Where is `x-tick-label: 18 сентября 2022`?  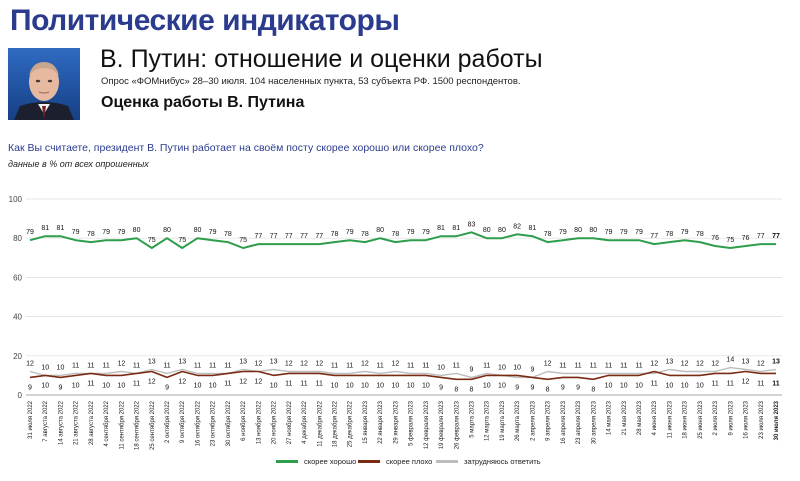
x-tick-label: 18 сентября 2022 is located at coordinates (138, 425).